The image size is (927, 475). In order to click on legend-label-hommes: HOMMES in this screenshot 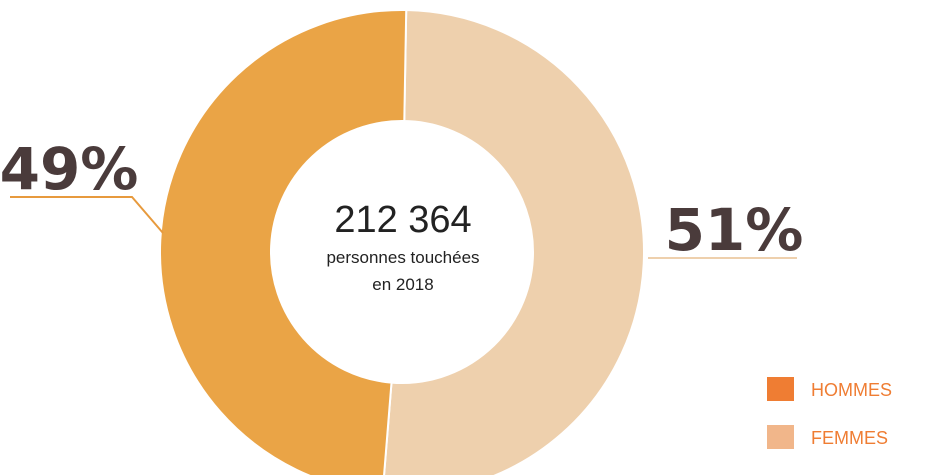, I will do `click(851, 390)`.